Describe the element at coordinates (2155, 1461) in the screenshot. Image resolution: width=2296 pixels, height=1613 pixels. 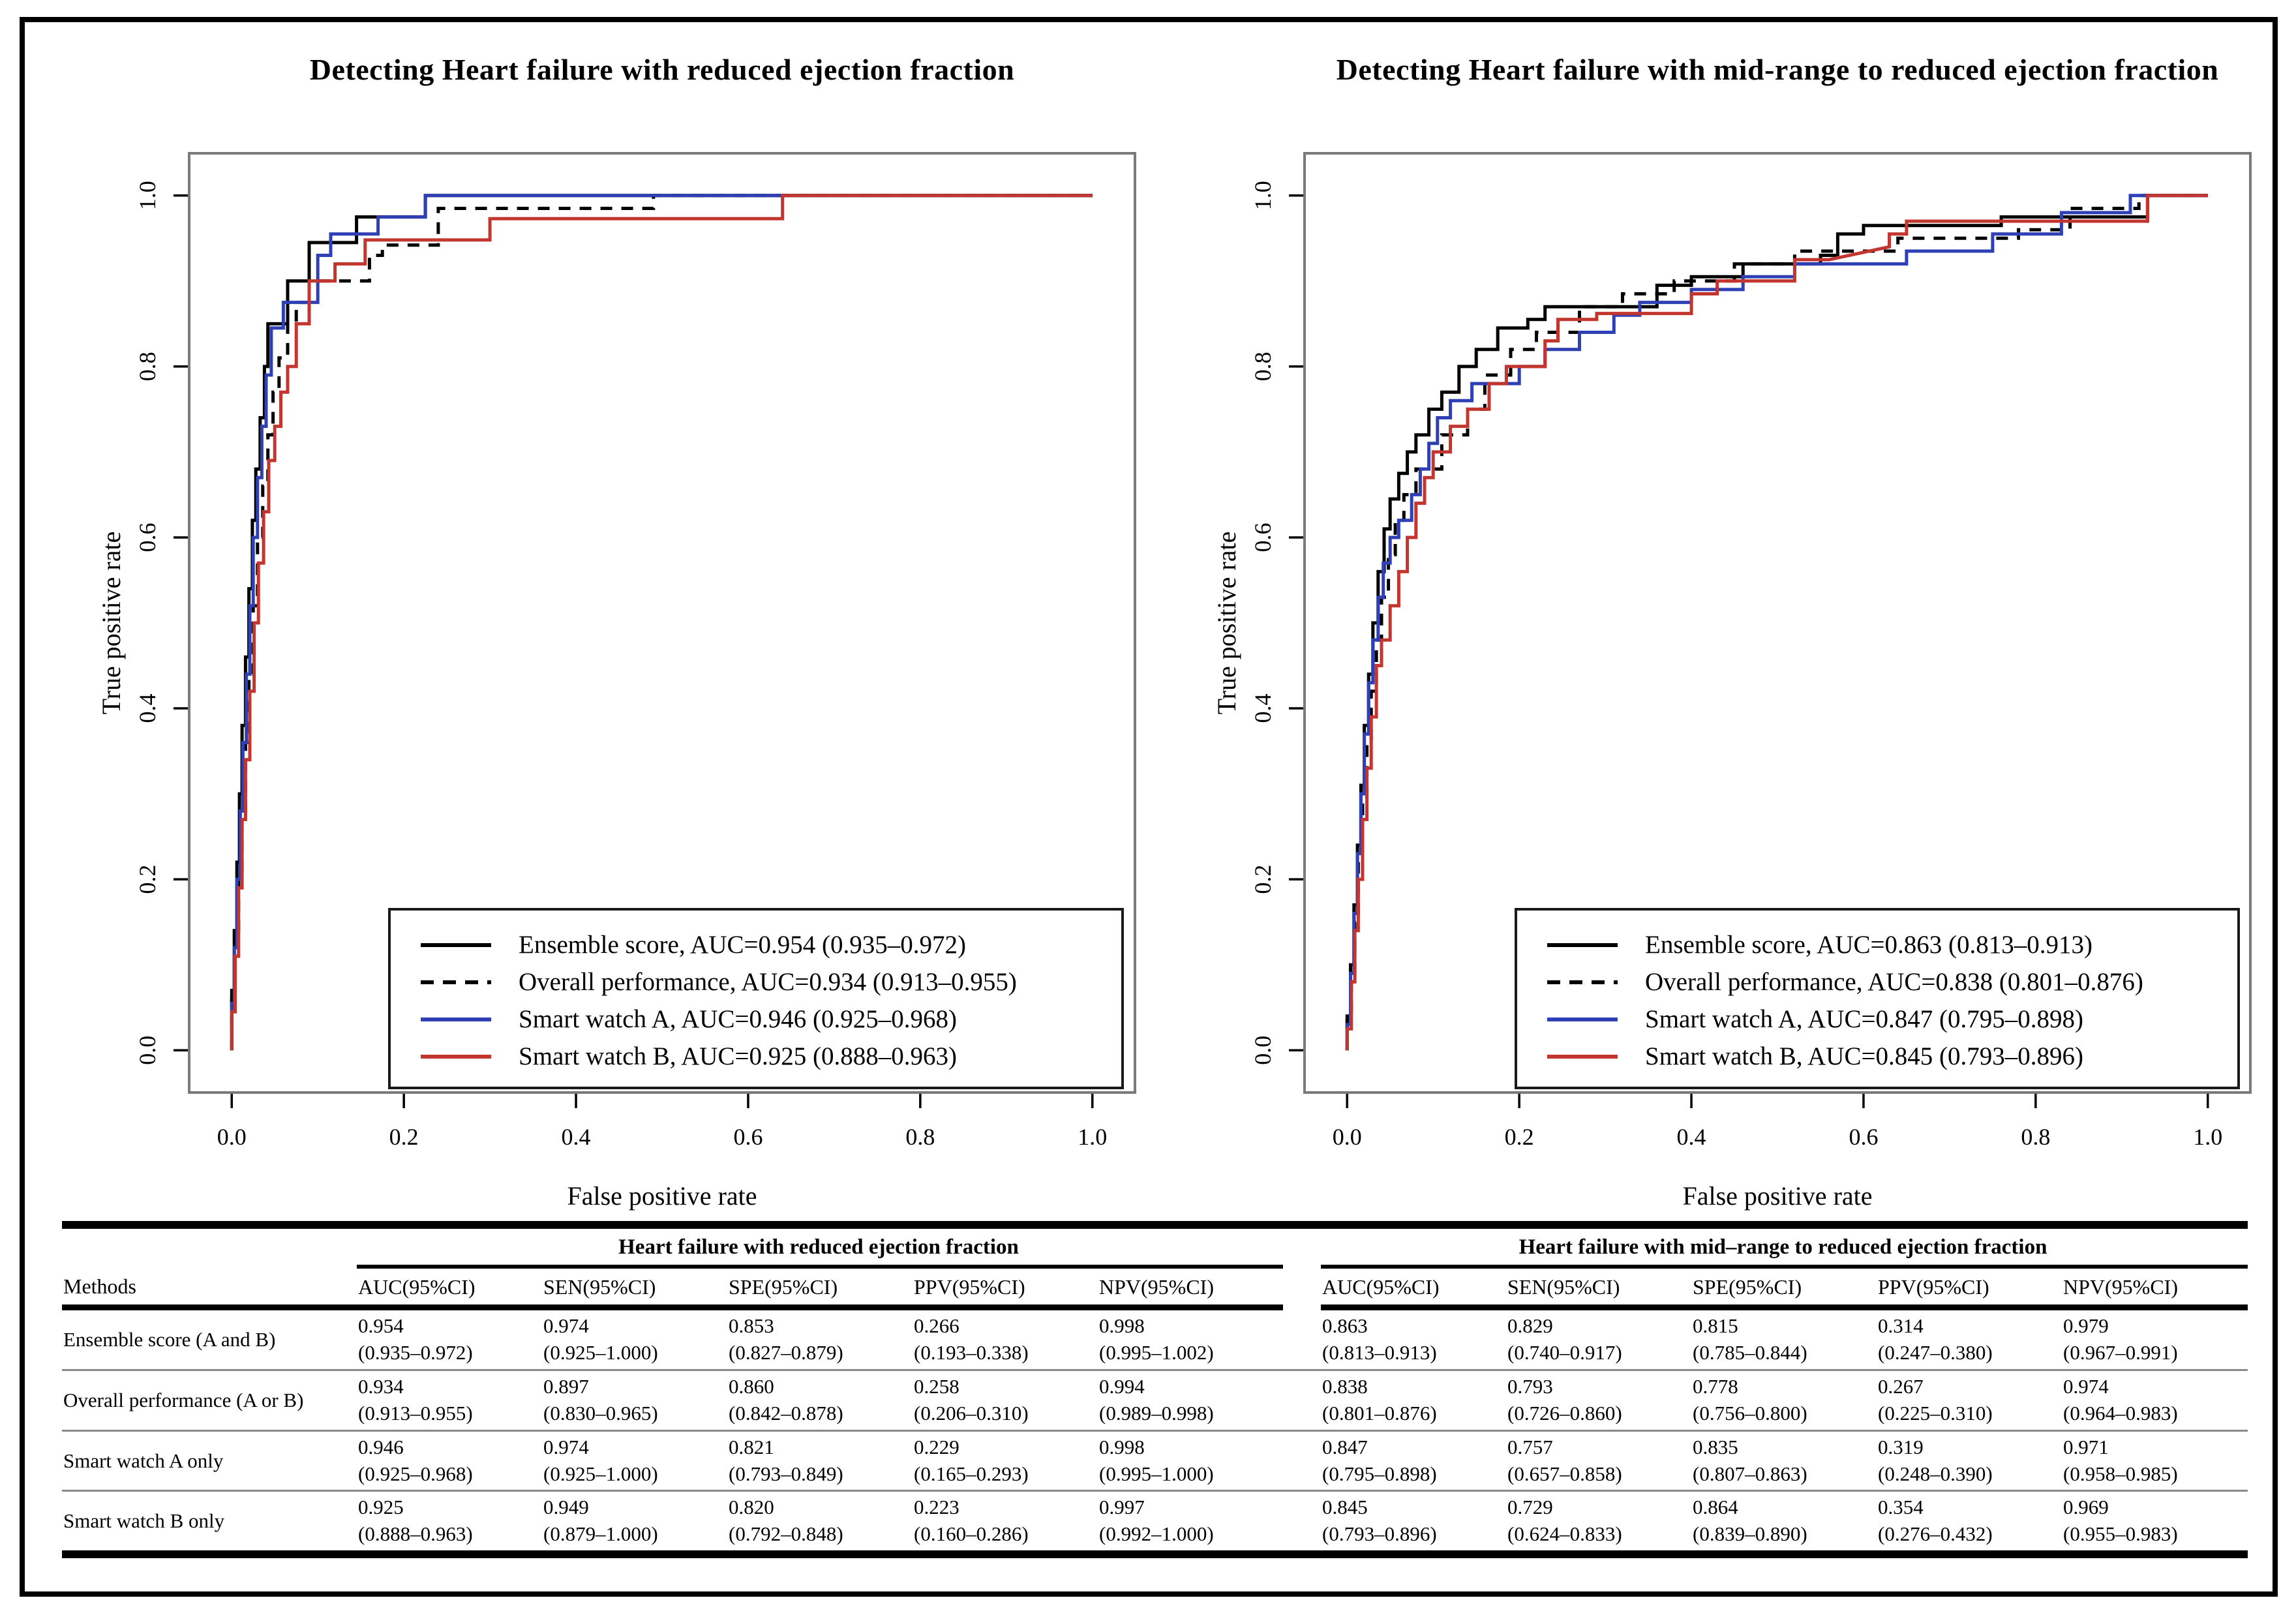
I see `metric-cell: 0.971 (0.958–0.985)` at that location.